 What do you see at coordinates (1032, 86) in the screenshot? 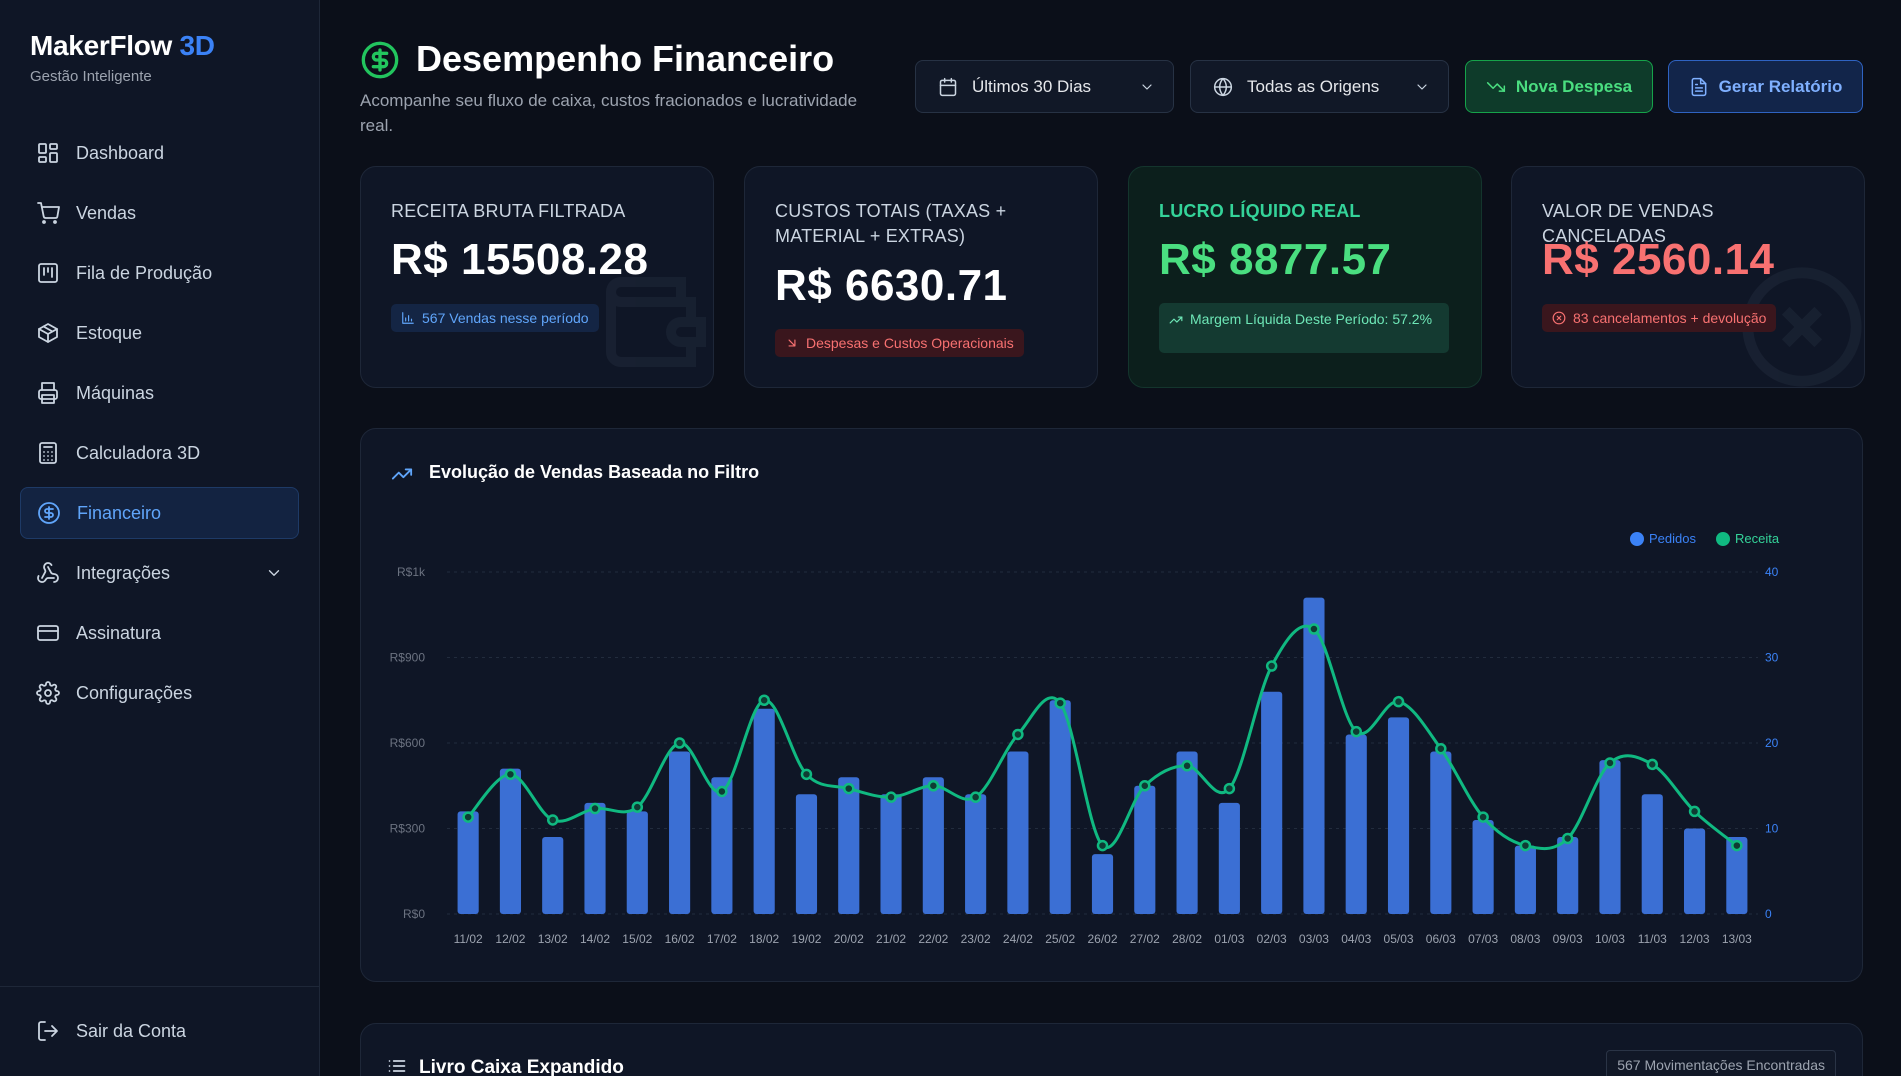
I see `period-select-value: Últimos 30 Dias` at bounding box center [1032, 86].